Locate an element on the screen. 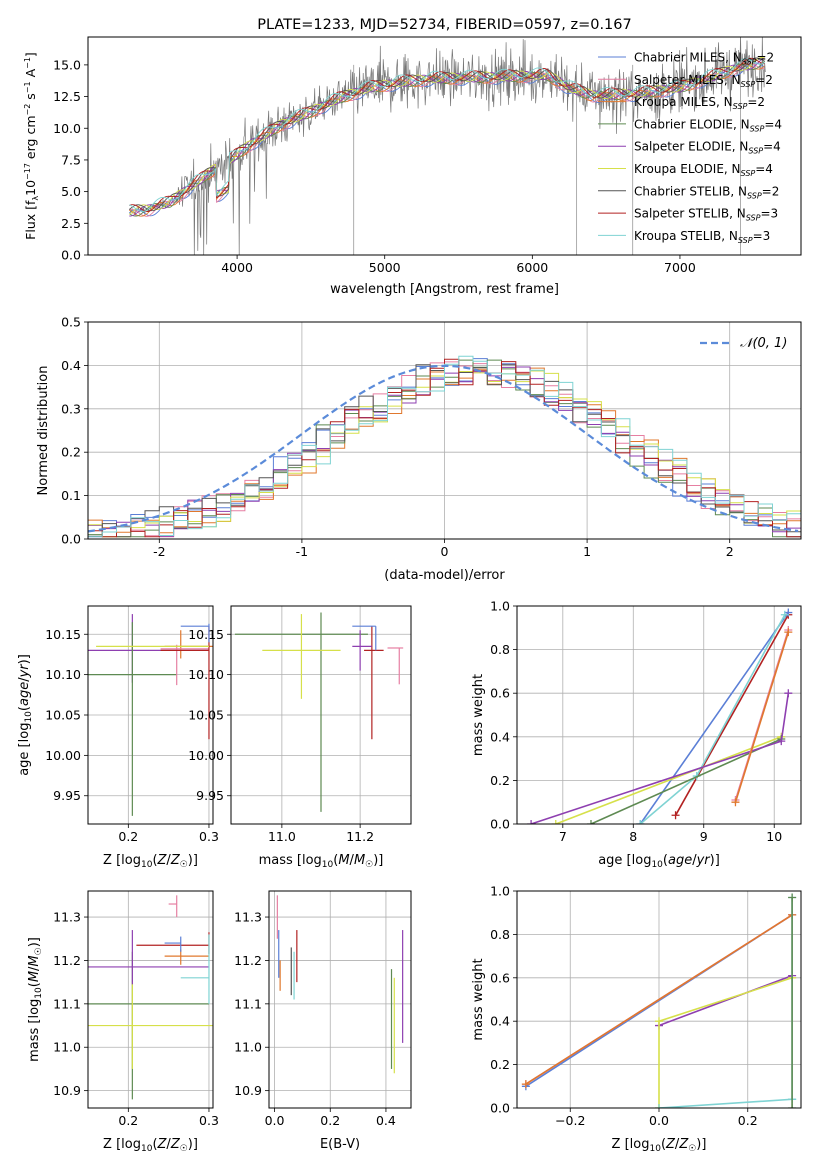  x-tick-label: 9 is located at coordinates (704, 836).